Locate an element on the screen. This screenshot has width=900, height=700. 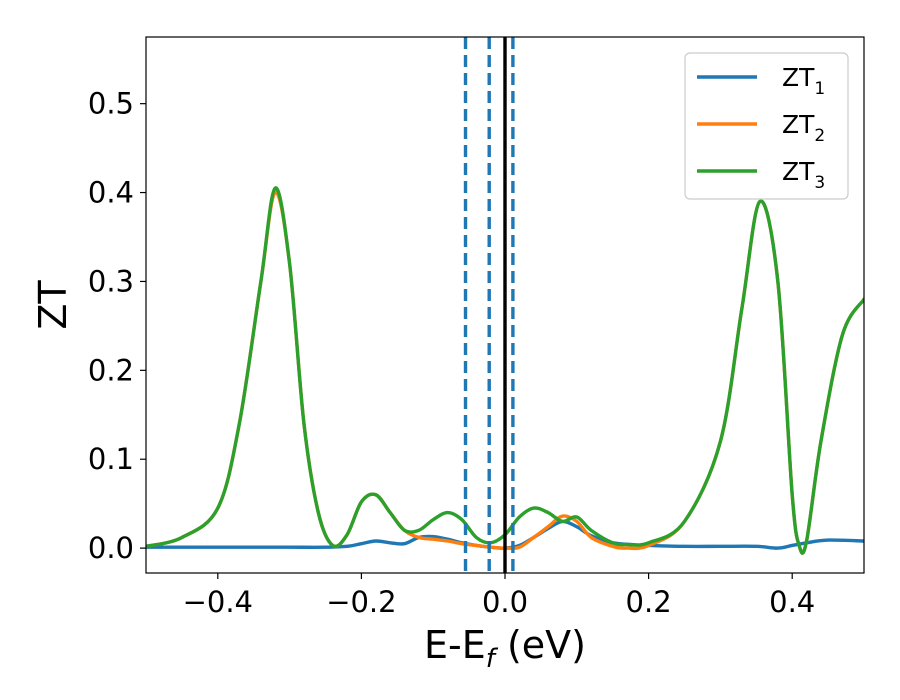
x-tick-label: −0.2 is located at coordinates (361, 602).